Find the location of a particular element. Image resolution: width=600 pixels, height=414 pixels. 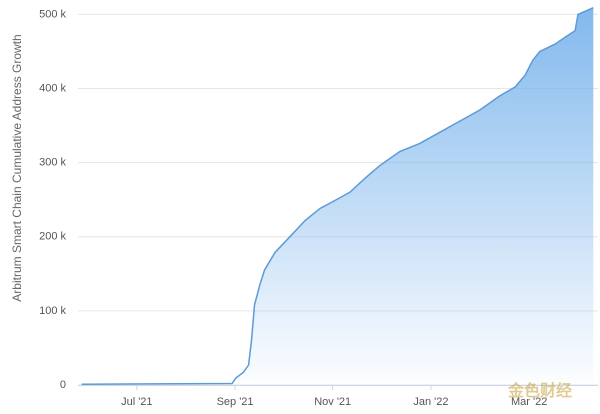

watermark: 金色财经 is located at coordinates (539, 390).